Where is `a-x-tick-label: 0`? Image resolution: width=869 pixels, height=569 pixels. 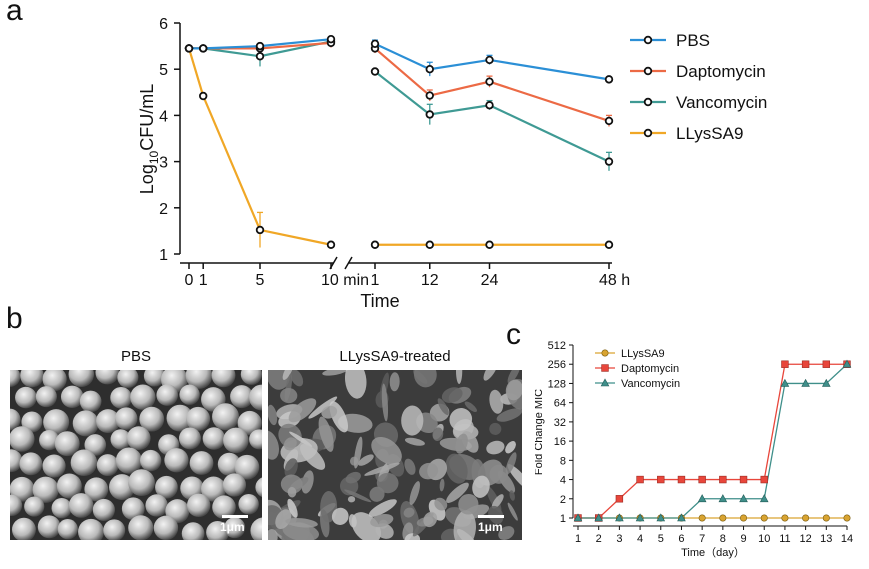
a-x-tick-label: 0 is located at coordinates (189, 280).